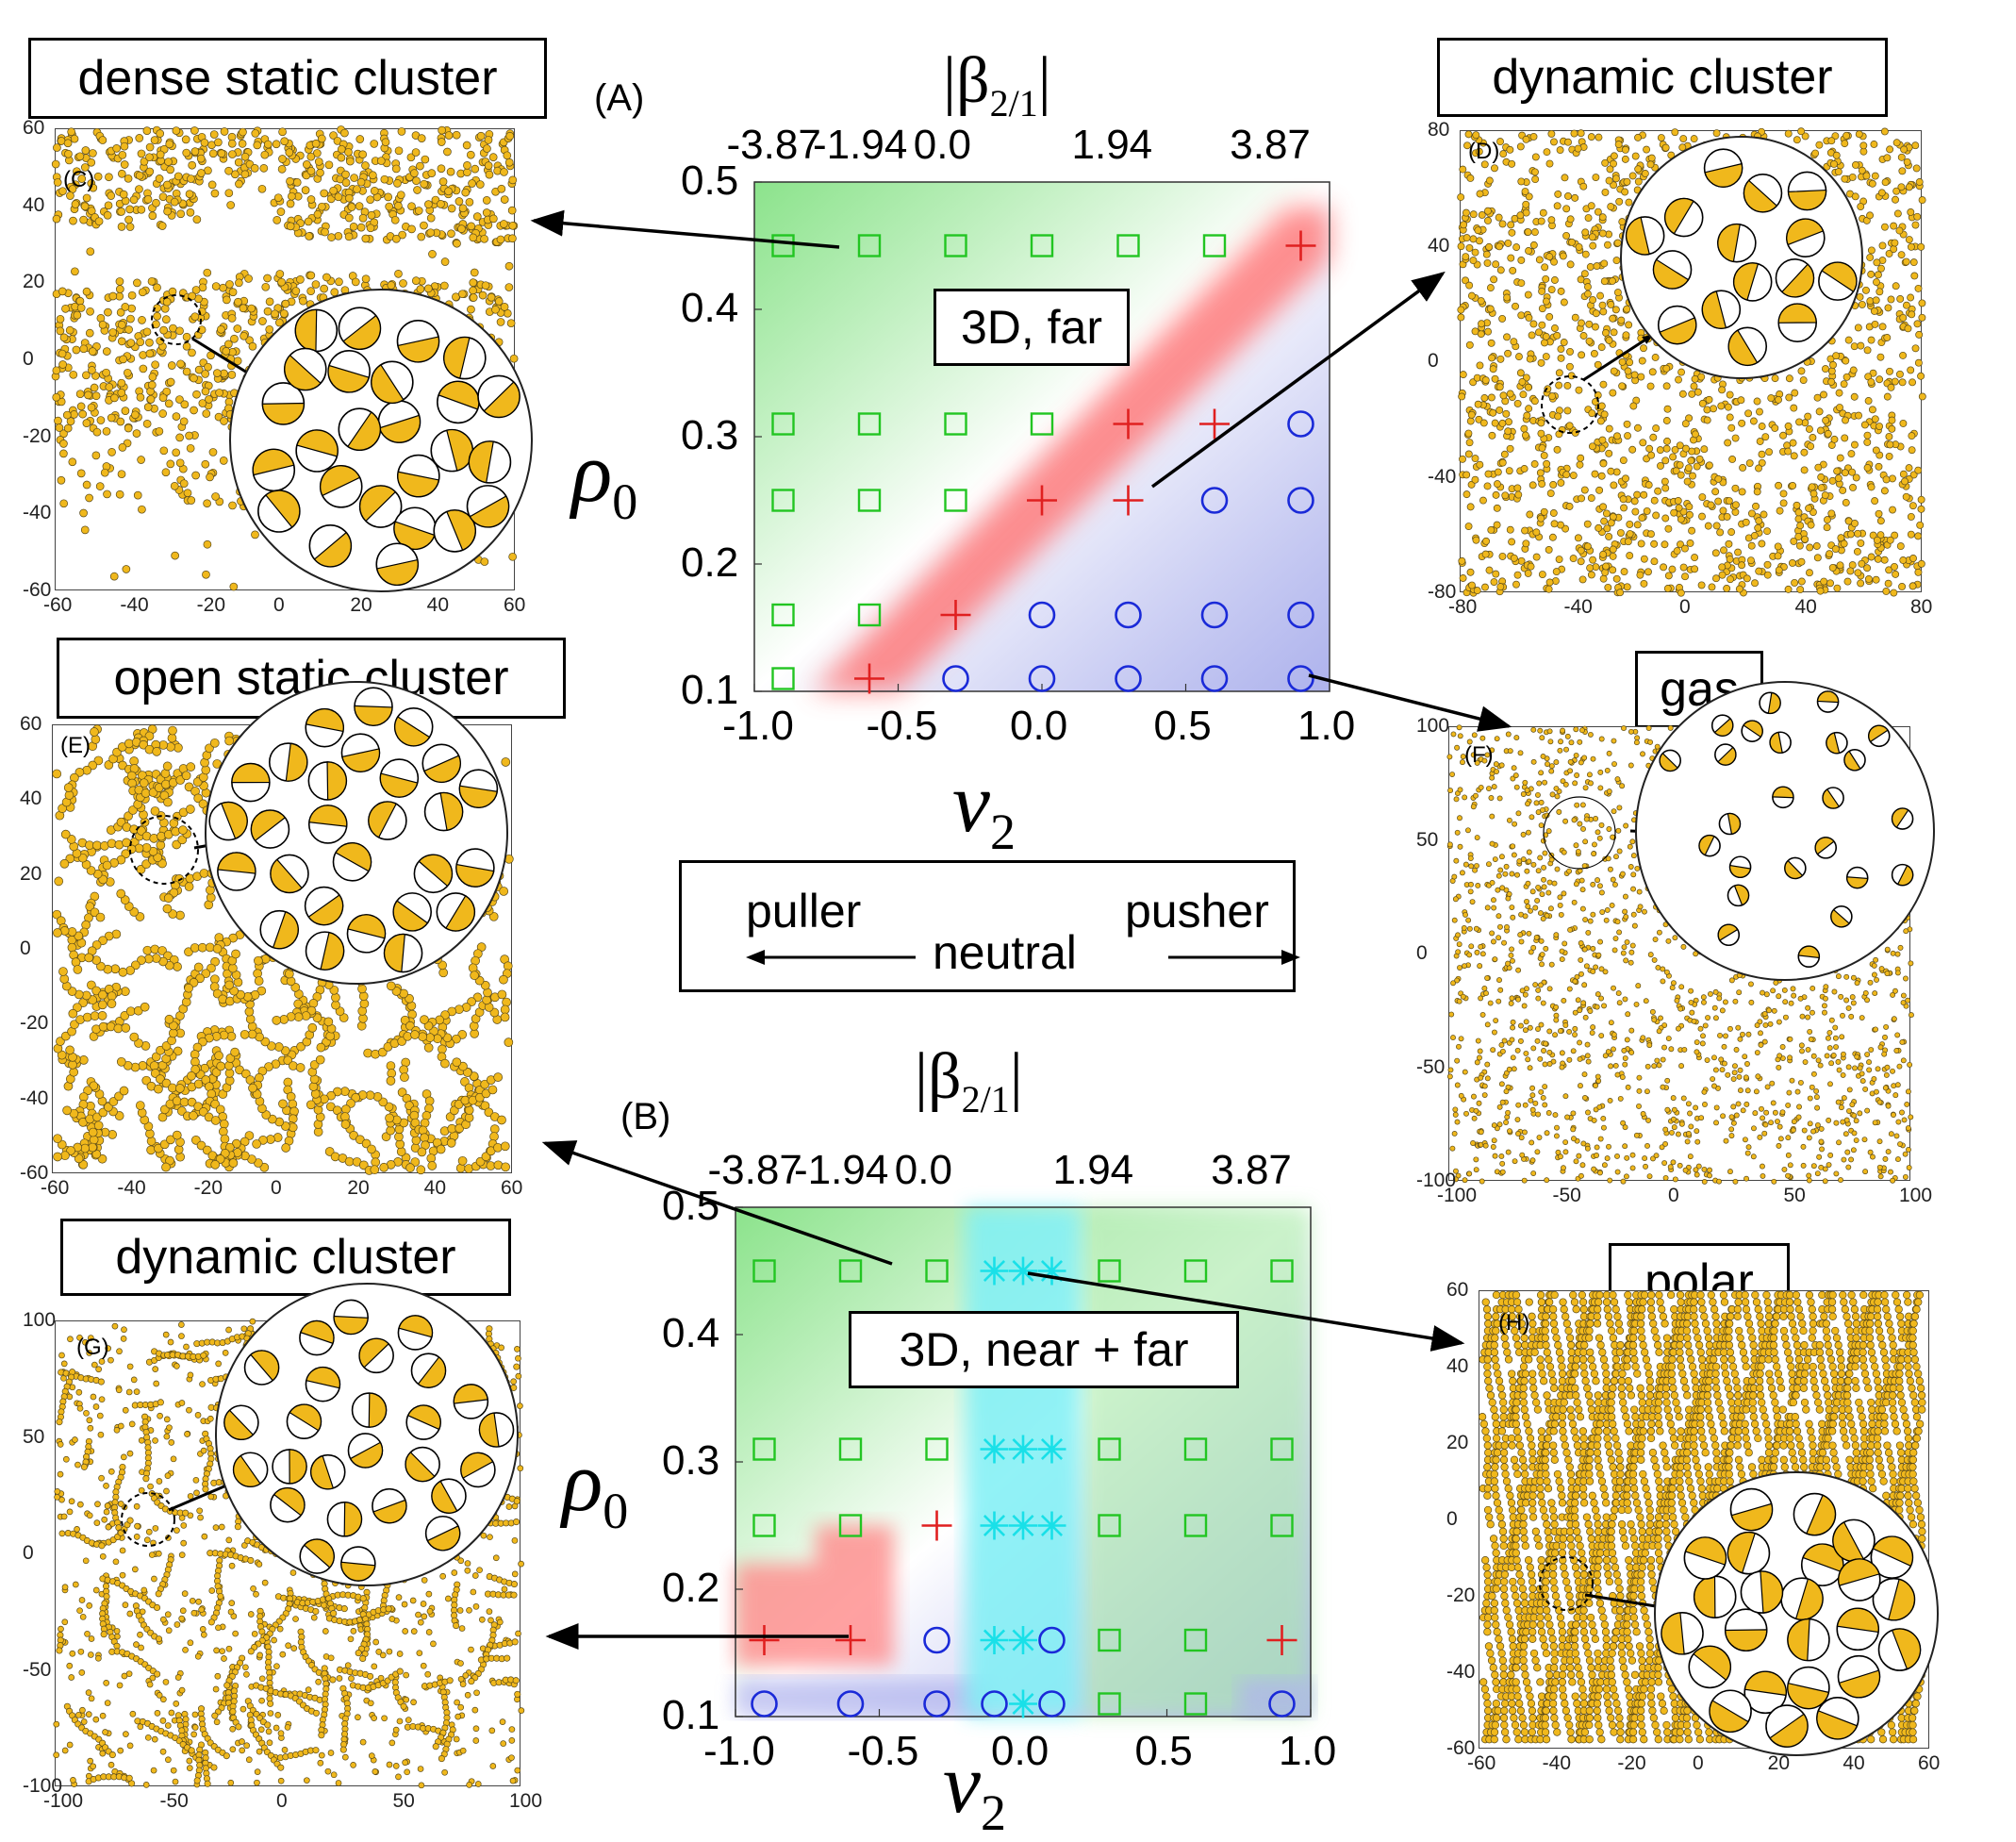  I want to click on snapshot-c-ytick: -40, so click(37, 513).